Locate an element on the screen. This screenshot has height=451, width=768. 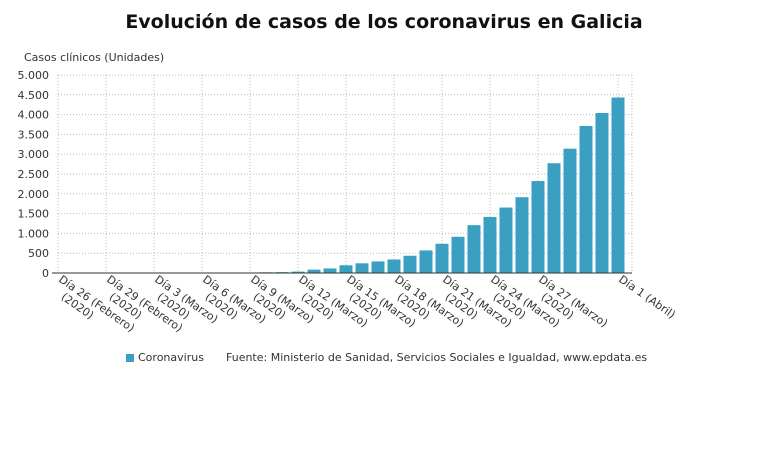
y-tick-label: 1.000 is located at coordinates (34, 233).